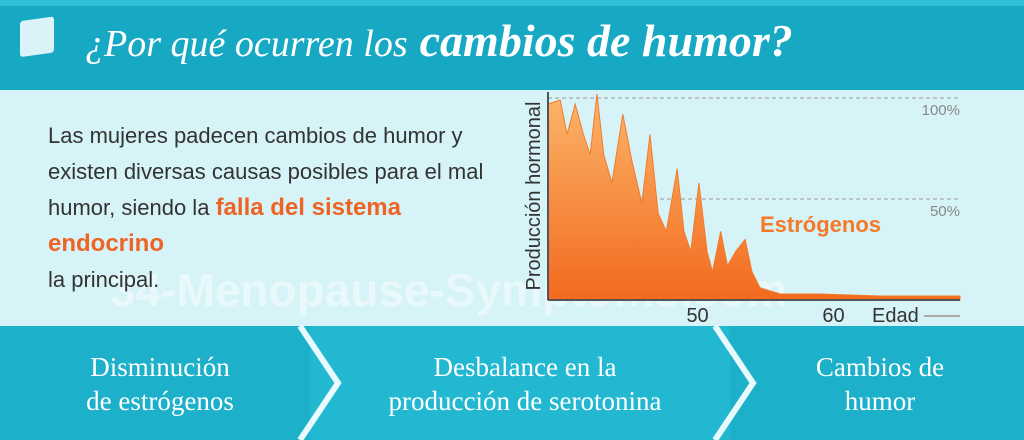 The width and height of the screenshot is (1024, 440). I want to click on series-label: Estrógenos, so click(820, 224).